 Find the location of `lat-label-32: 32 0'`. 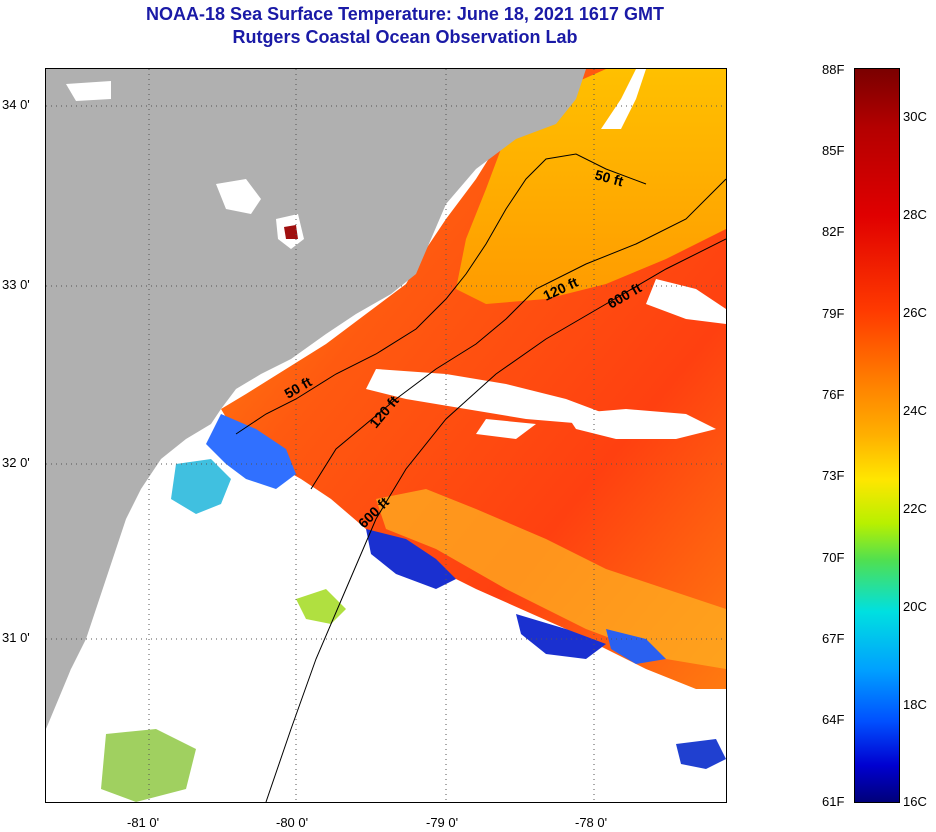

lat-label-32: 32 0' is located at coordinates (16, 462).